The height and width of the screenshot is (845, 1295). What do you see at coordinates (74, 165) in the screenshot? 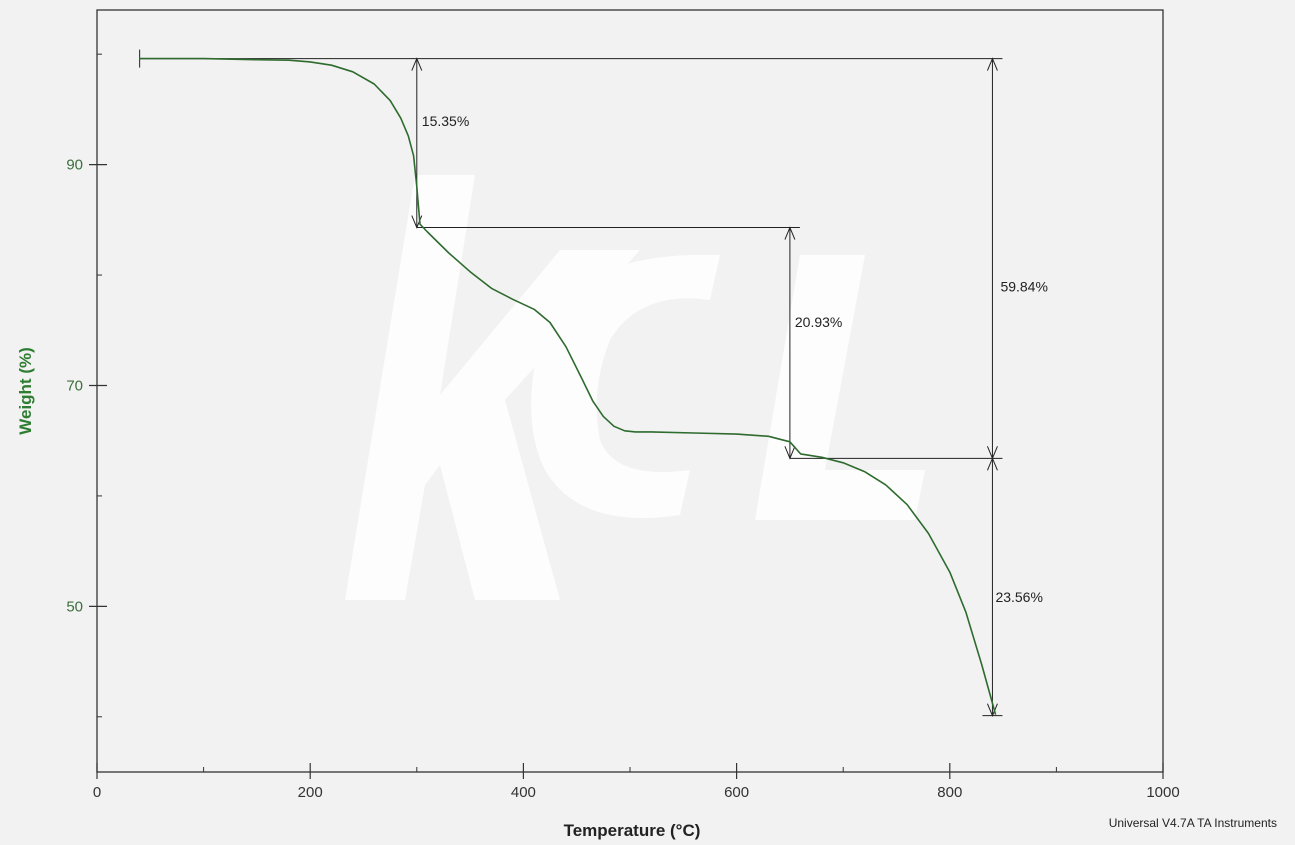
I see `y-tick-label: 90` at bounding box center [74, 165].